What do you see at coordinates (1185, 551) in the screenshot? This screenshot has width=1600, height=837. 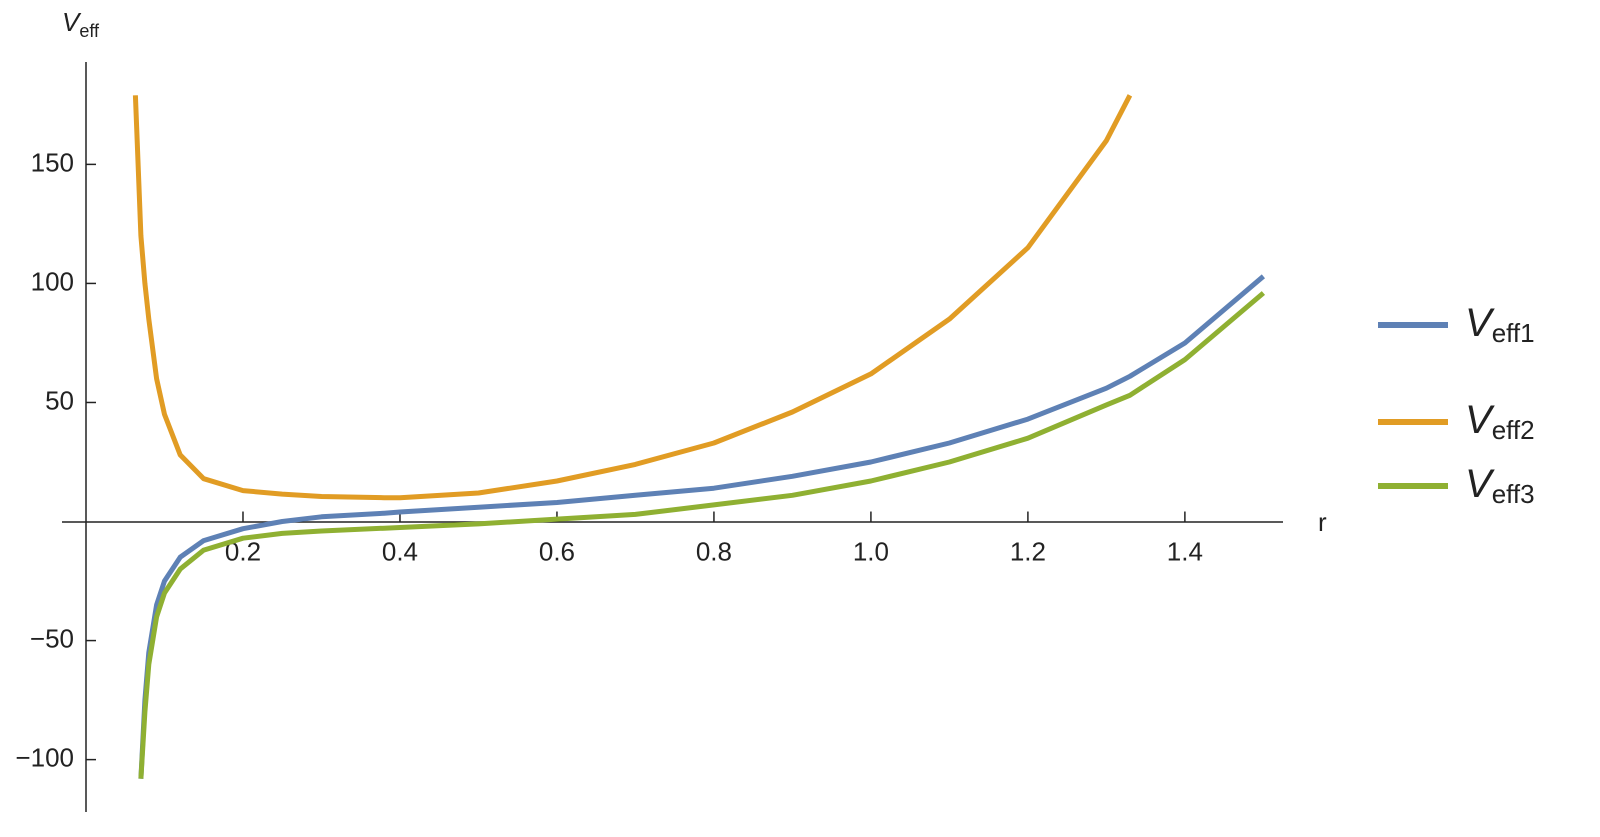 I see `x-tick-label: 1.4` at bounding box center [1185, 551].